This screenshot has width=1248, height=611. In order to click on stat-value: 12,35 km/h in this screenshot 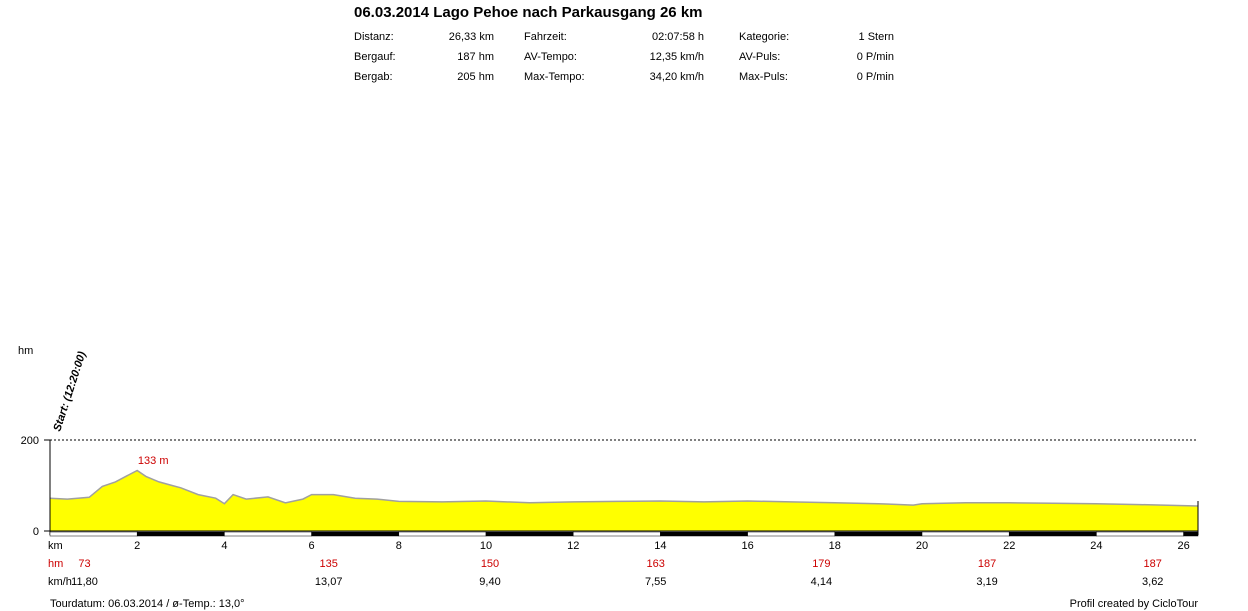, I will do `click(676, 57)`.